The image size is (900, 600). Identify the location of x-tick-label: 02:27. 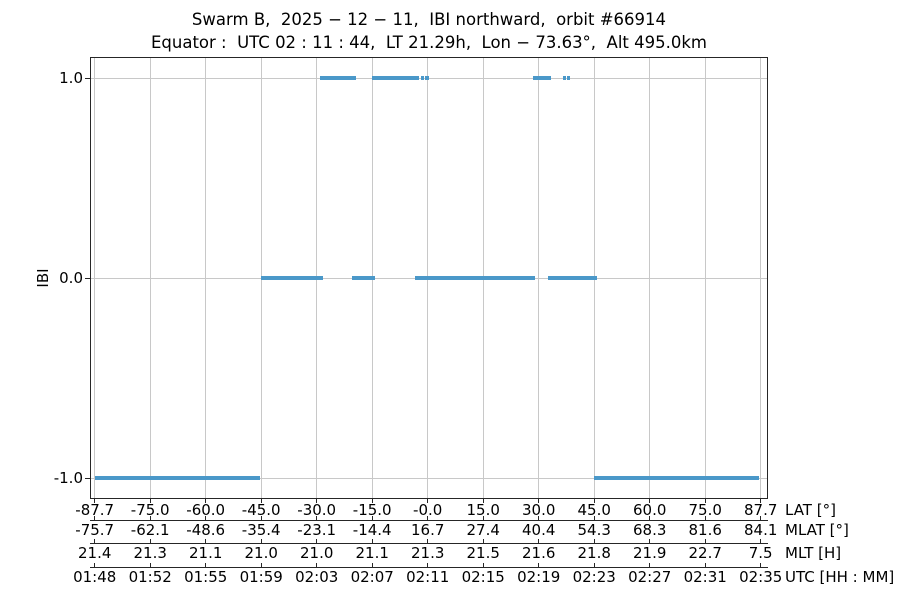
(650, 576).